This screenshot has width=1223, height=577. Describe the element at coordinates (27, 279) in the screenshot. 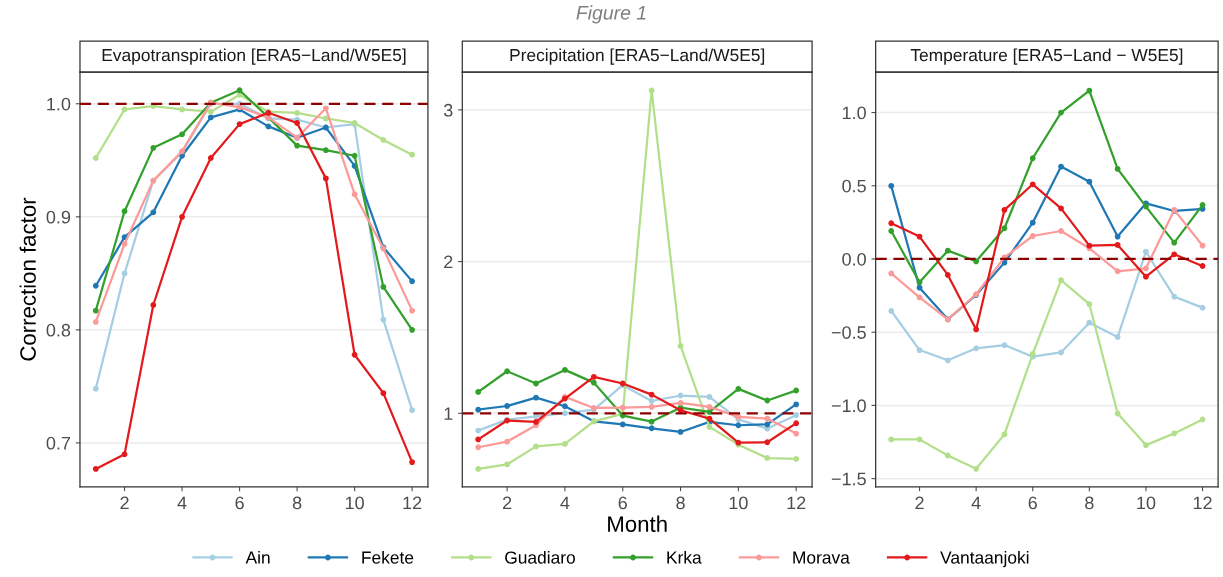

I see `y-axis-title: Correction factor` at that location.